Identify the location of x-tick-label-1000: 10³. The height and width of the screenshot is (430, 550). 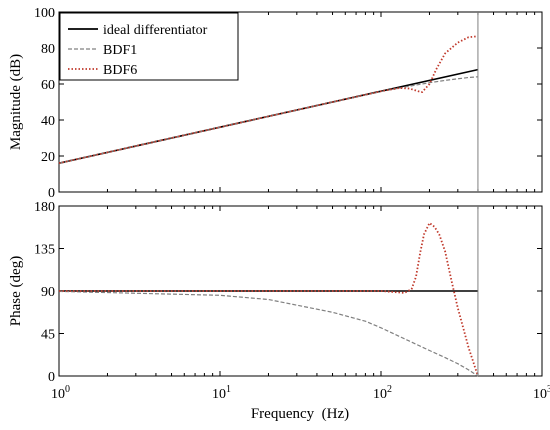
(541, 393).